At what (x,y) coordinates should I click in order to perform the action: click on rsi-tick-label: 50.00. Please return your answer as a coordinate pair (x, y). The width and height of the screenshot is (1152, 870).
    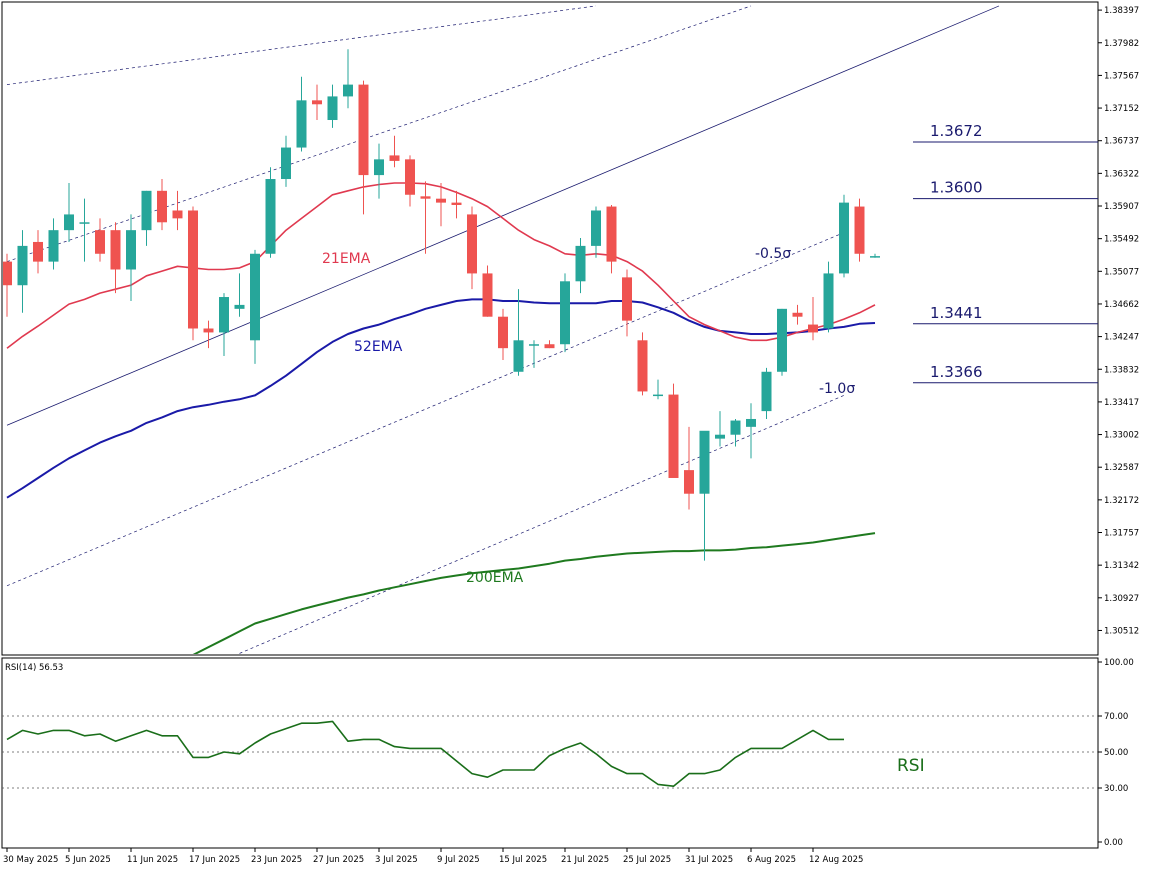
    Looking at the image, I should click on (1116, 753).